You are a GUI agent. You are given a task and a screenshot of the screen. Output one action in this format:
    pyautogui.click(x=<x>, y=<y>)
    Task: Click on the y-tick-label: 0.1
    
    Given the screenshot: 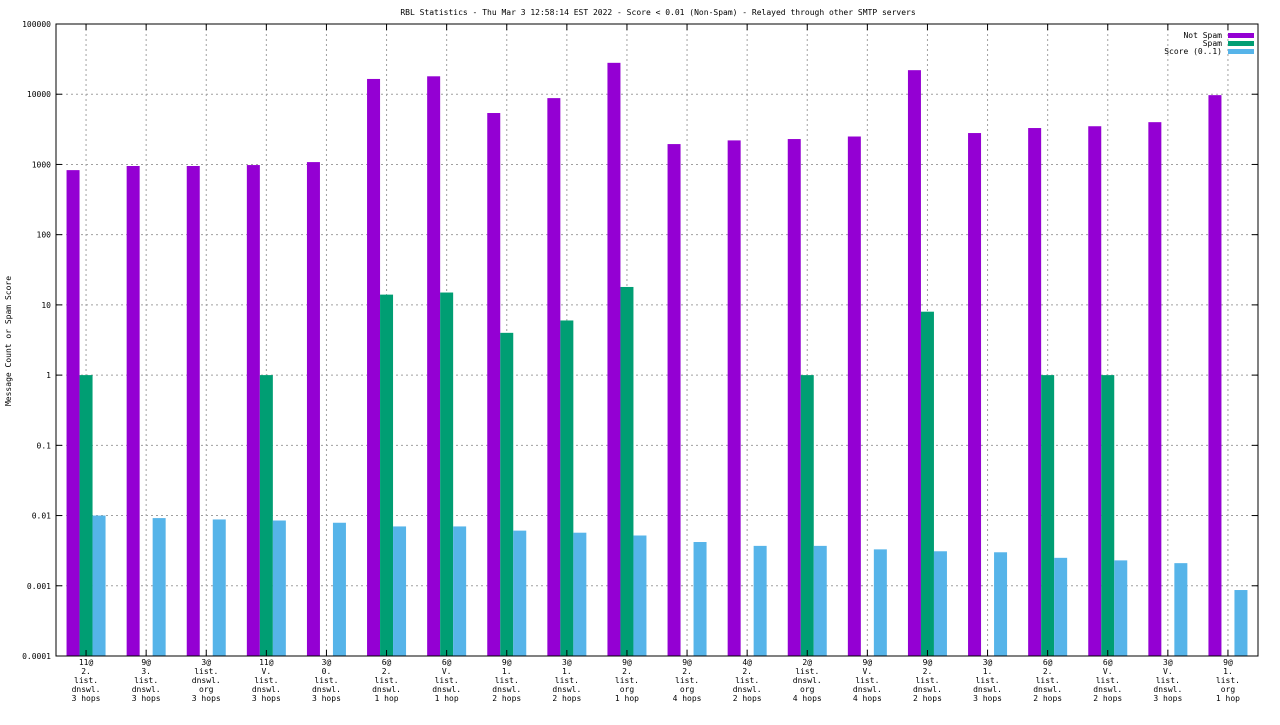 What is the action you would take?
    pyautogui.click(x=44, y=445)
    